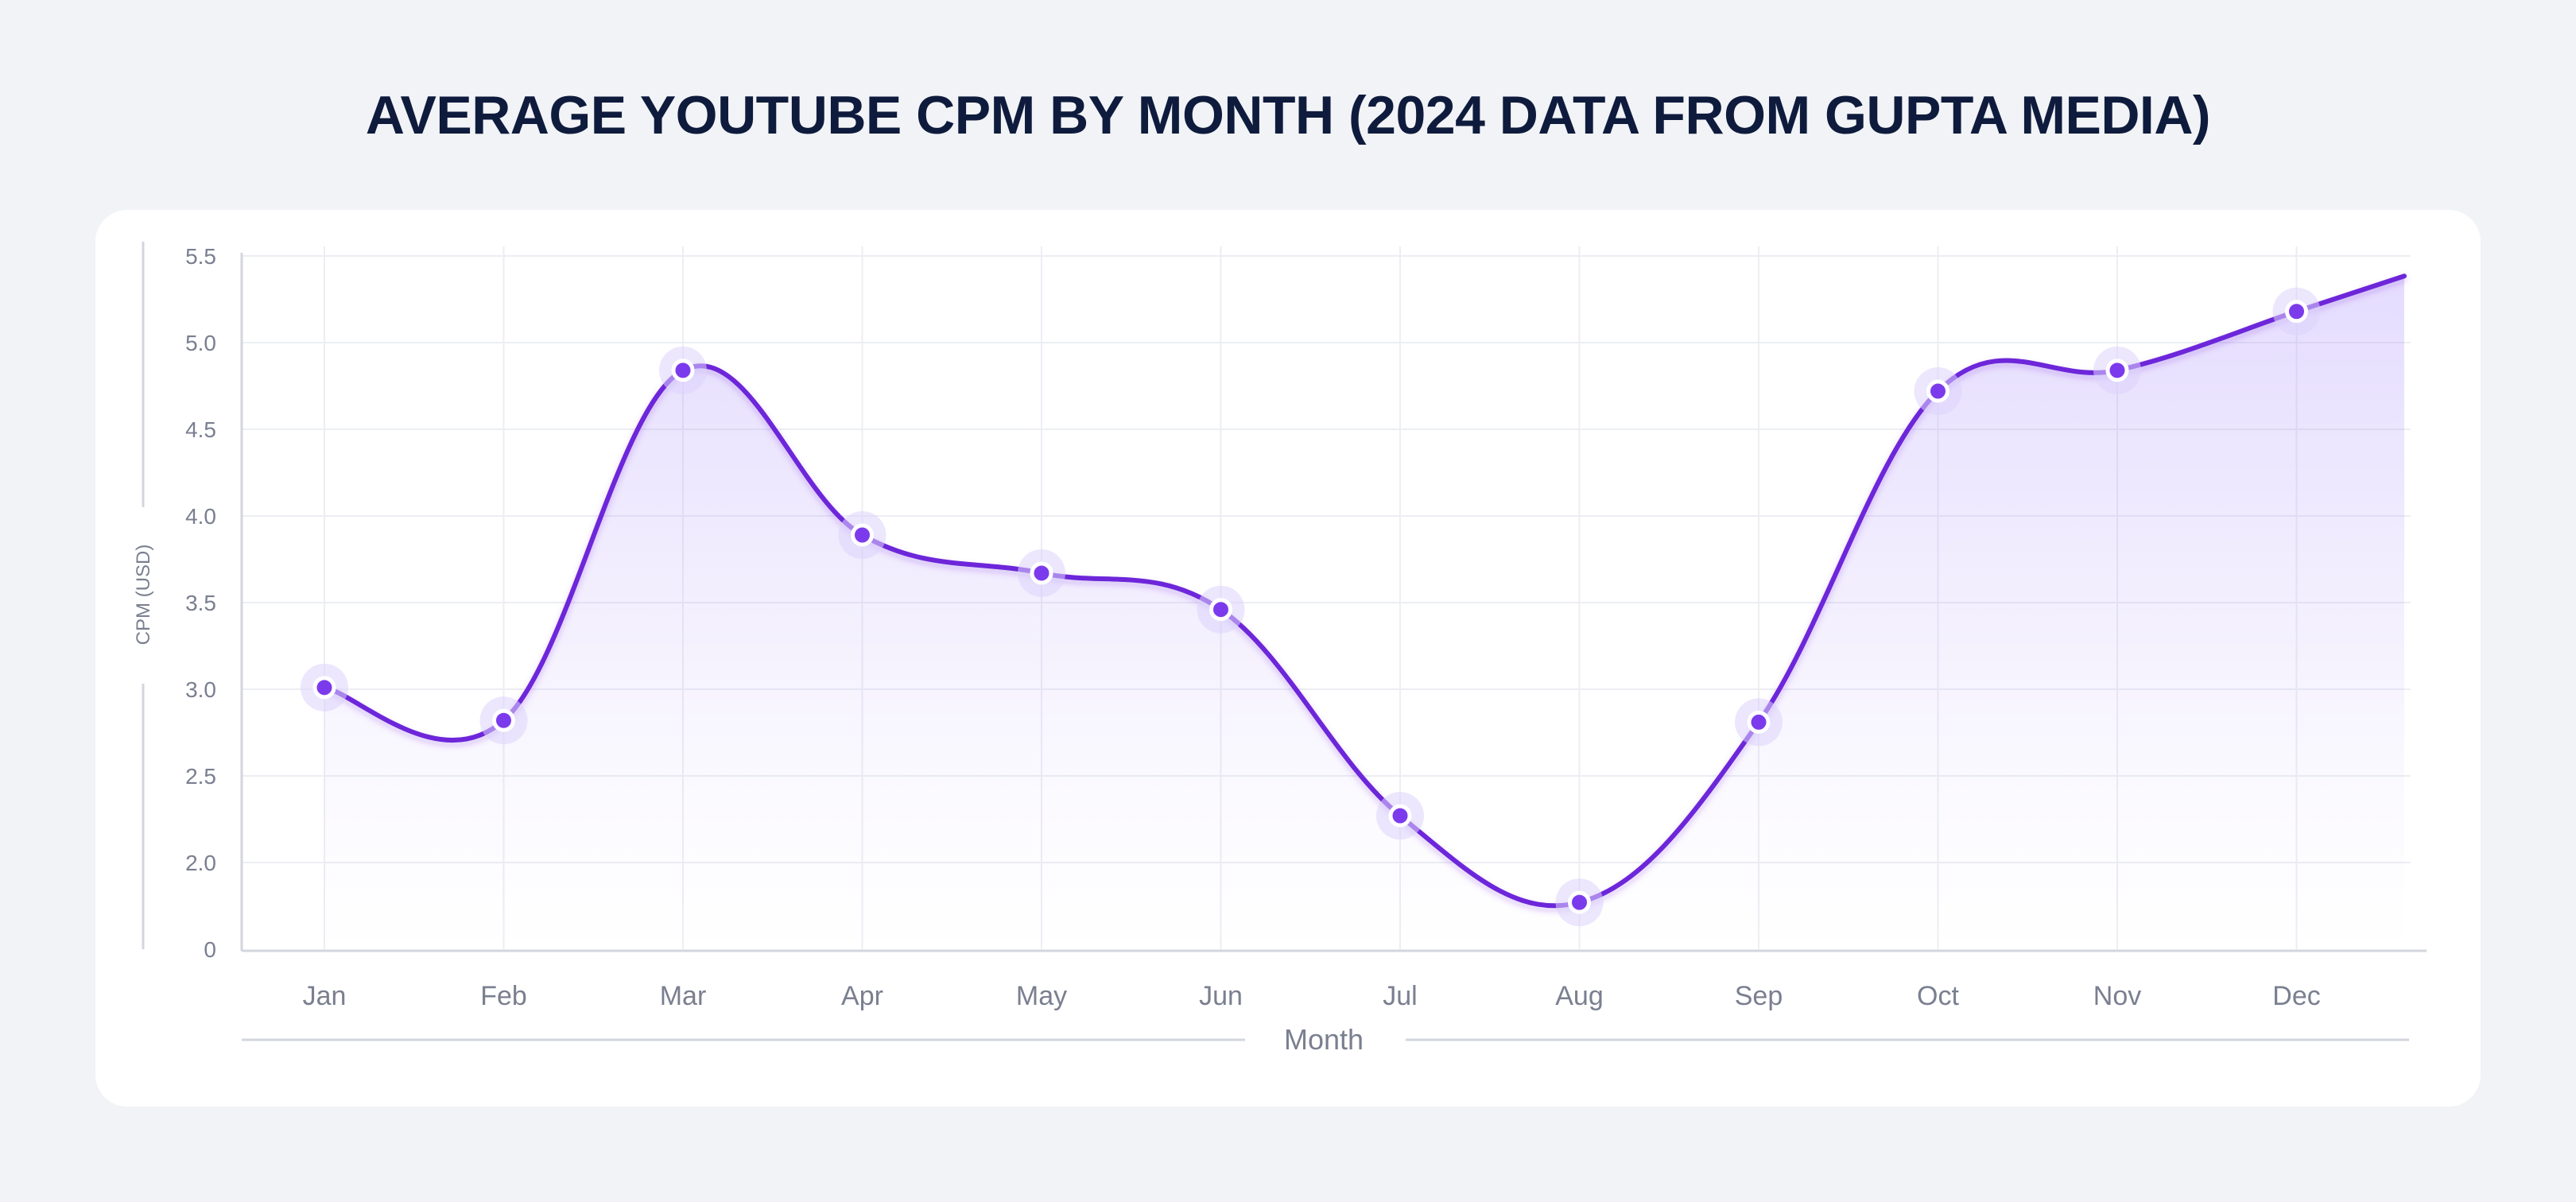  I want to click on y-tick-label-4: 3.5, so click(201, 603).